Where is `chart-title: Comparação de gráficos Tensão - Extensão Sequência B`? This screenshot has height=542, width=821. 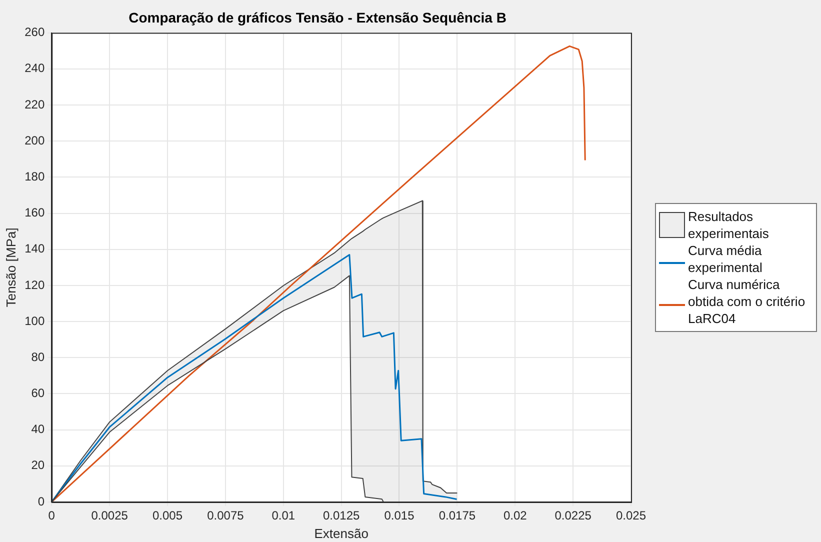 chart-title: Comparação de gráficos Tensão - Extensão Sequência B is located at coordinates (317, 17).